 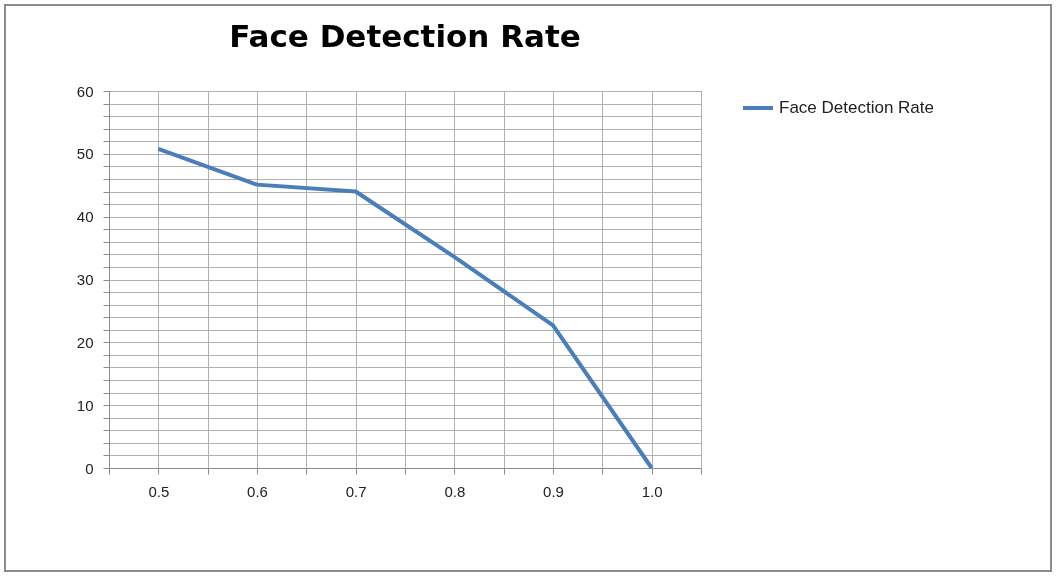 What do you see at coordinates (85, 91) in the screenshot?
I see `y-tick-label: 60` at bounding box center [85, 91].